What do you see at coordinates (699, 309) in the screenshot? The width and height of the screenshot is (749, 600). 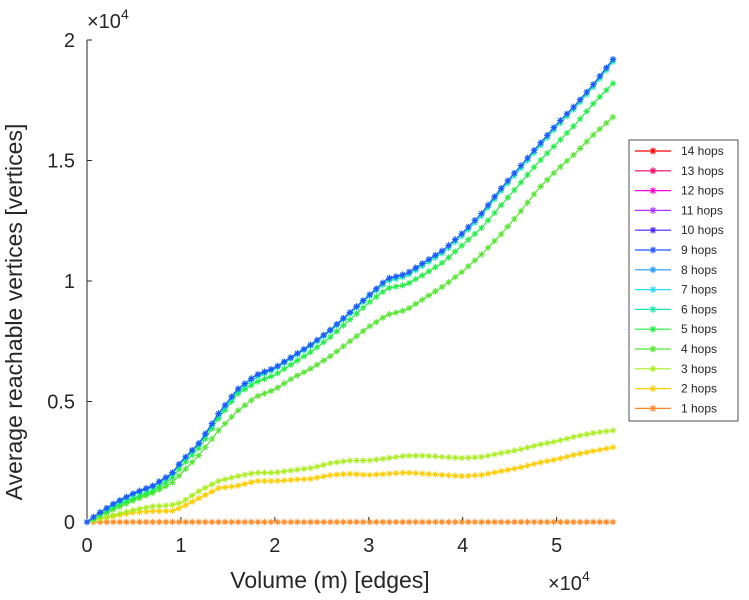 I see `legend-label: 6 hops` at bounding box center [699, 309].